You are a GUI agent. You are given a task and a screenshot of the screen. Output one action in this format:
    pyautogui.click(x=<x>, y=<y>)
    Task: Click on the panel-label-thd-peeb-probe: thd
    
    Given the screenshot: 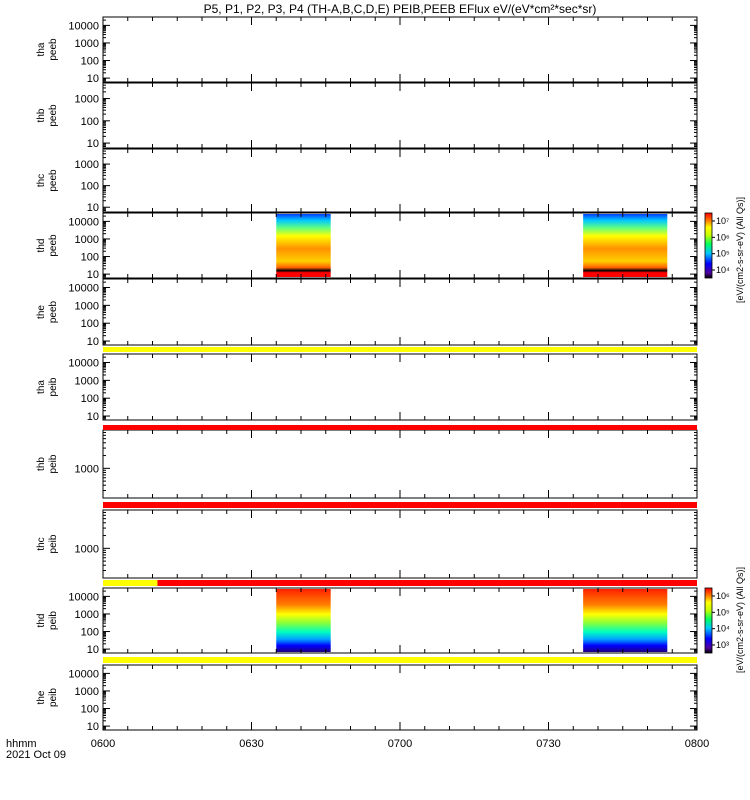 What is the action you would take?
    pyautogui.click(x=41, y=246)
    